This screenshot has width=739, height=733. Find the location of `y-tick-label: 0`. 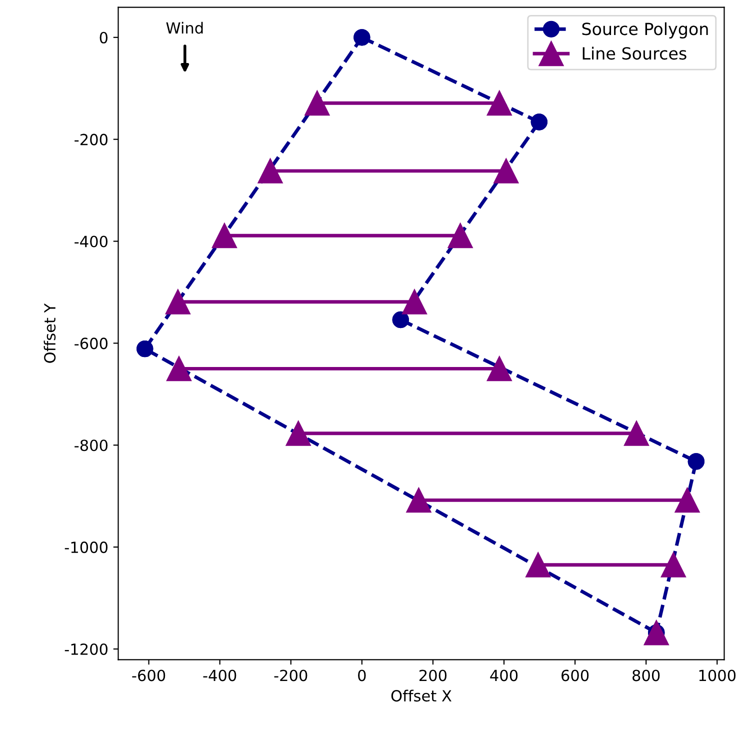

y-tick-label: 0 is located at coordinates (104, 38).